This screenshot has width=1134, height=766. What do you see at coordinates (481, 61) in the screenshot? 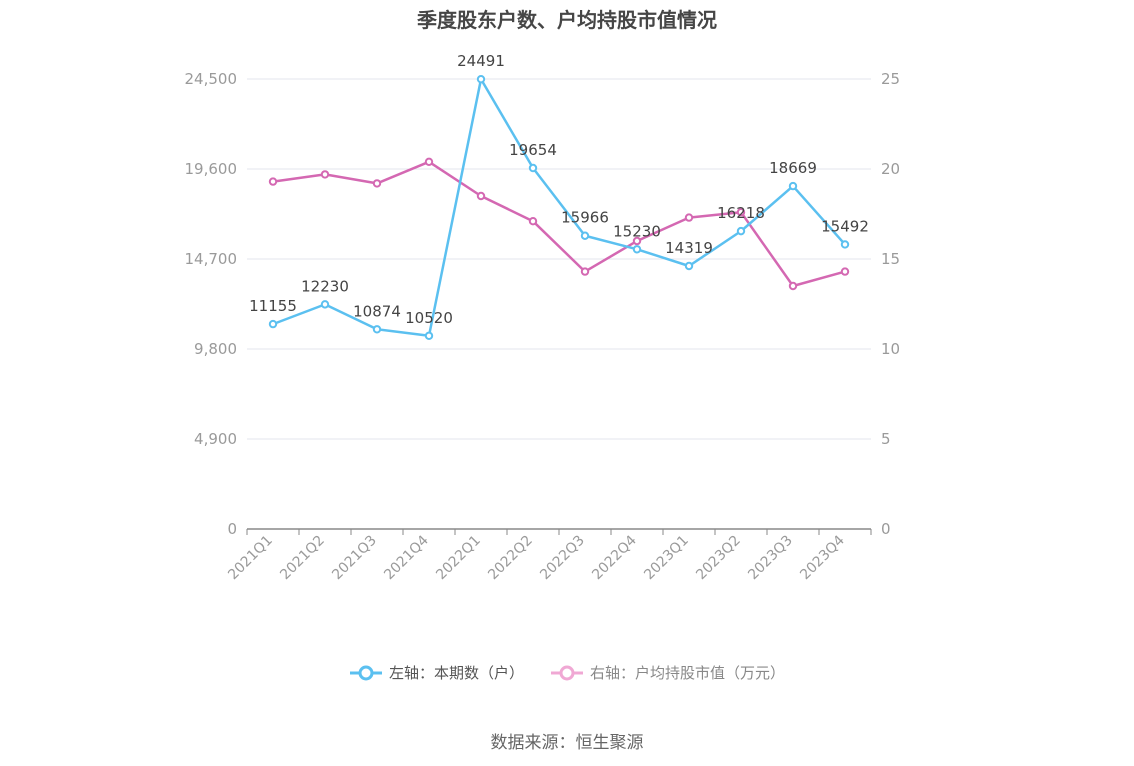
I see `data-label: 24491` at bounding box center [481, 61].